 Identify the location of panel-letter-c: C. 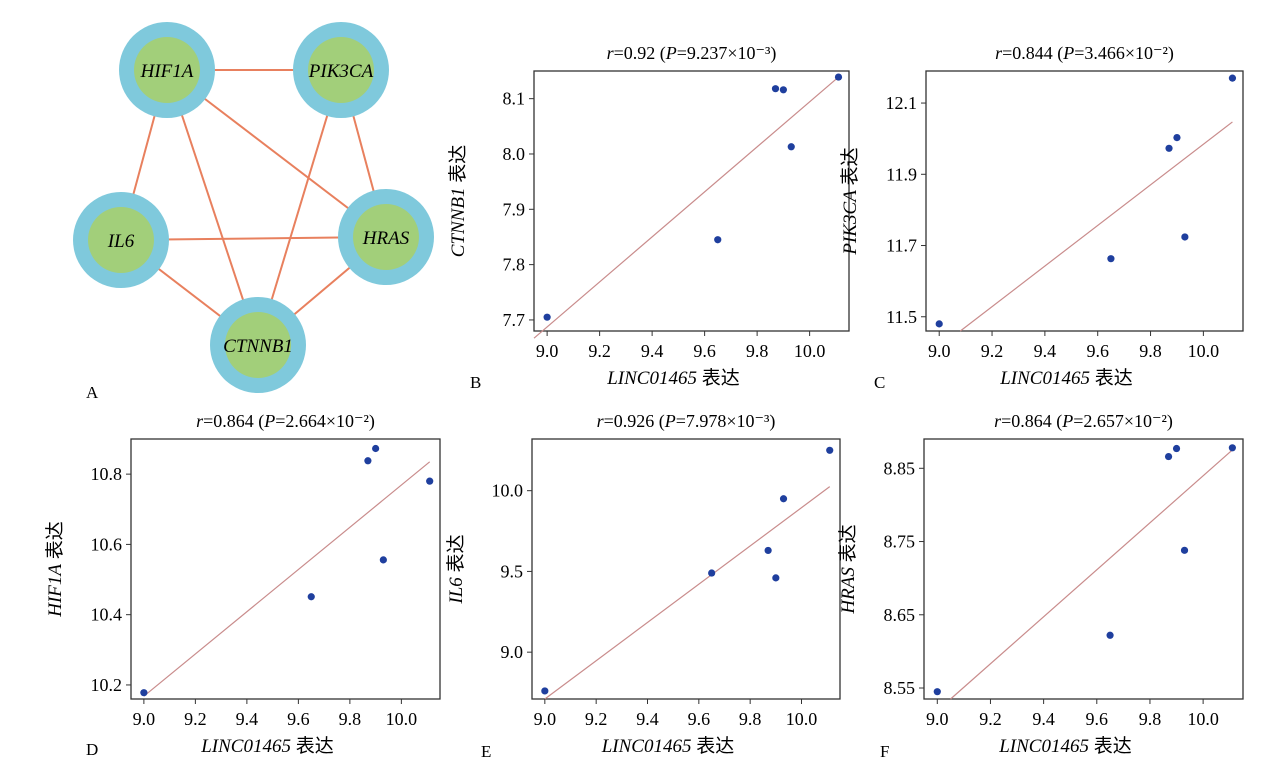
(879, 382).